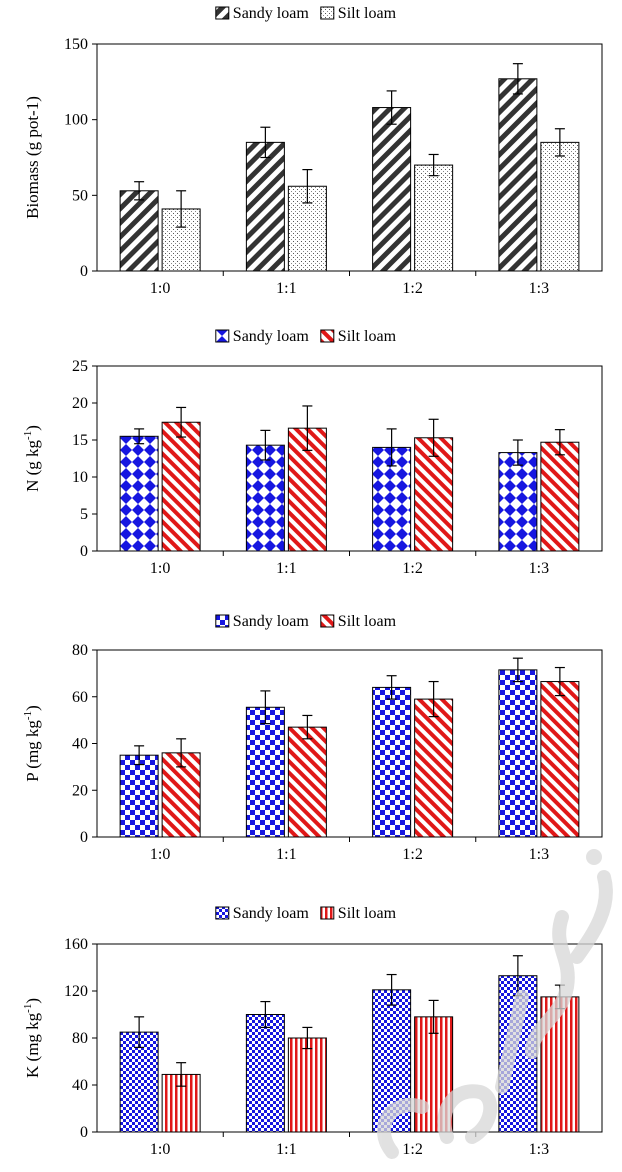  I want to click on y-tick-label: 160, so click(76, 944).